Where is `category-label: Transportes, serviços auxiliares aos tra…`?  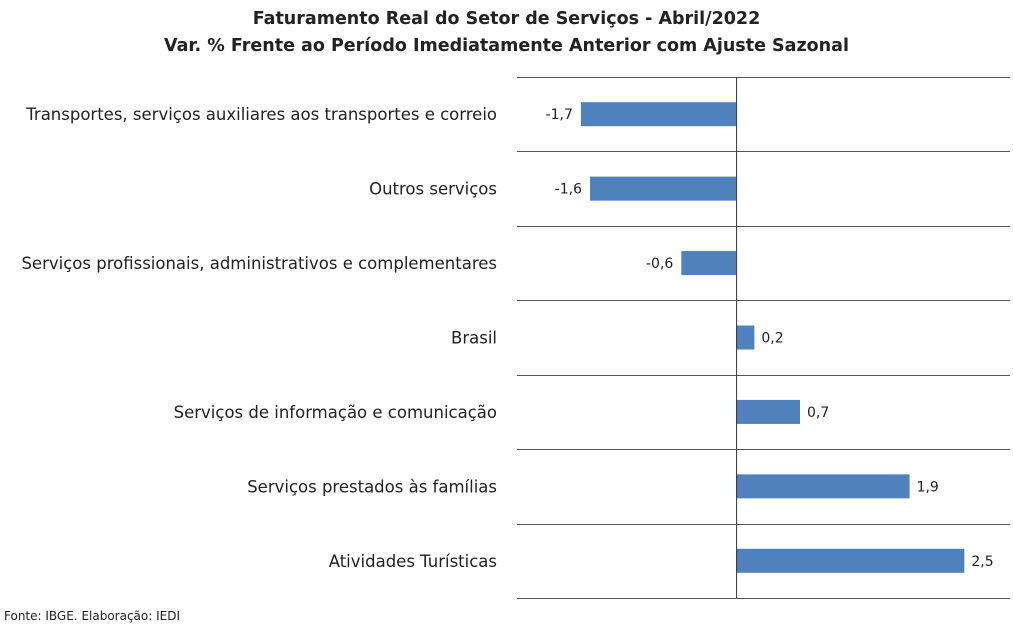
category-label: Transportes, serviços auxiliares aos tra… is located at coordinates (261, 114).